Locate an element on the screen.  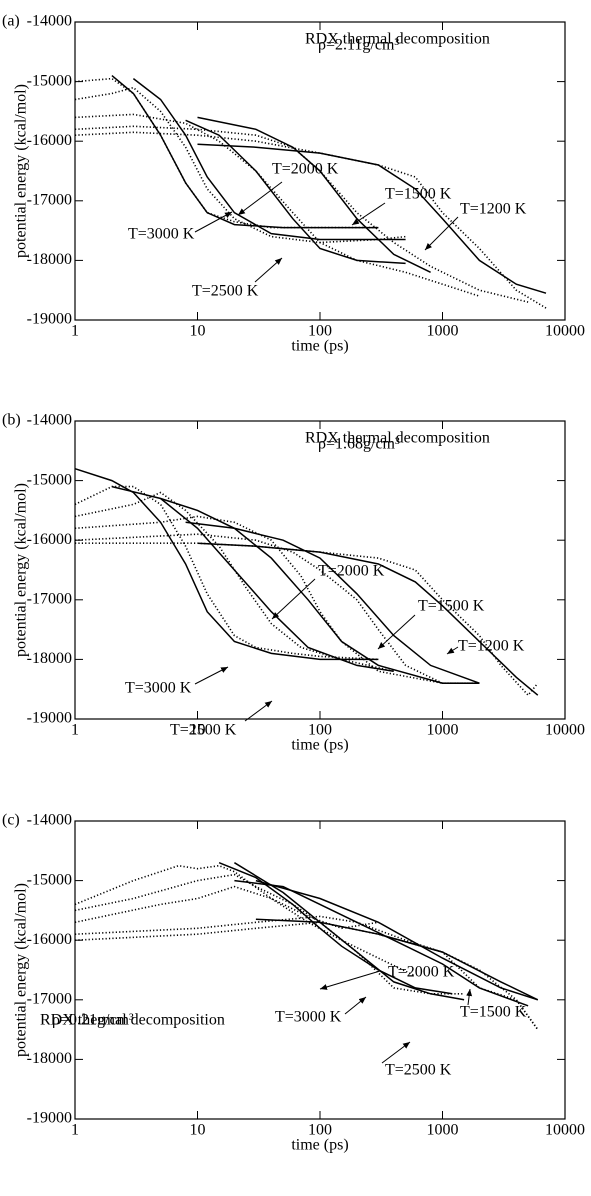
panel-label: (a) is located at coordinates (11, 21).